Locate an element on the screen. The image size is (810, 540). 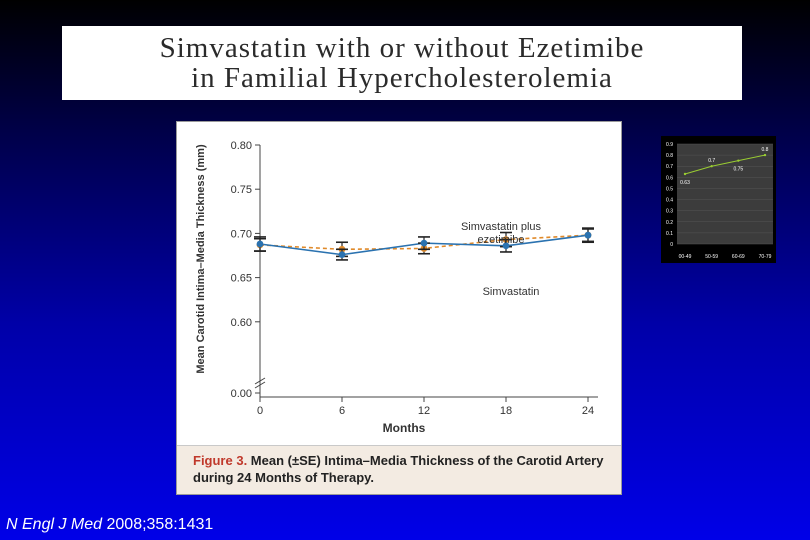
y-tick-label: 0.00 is located at coordinates (241, 394).